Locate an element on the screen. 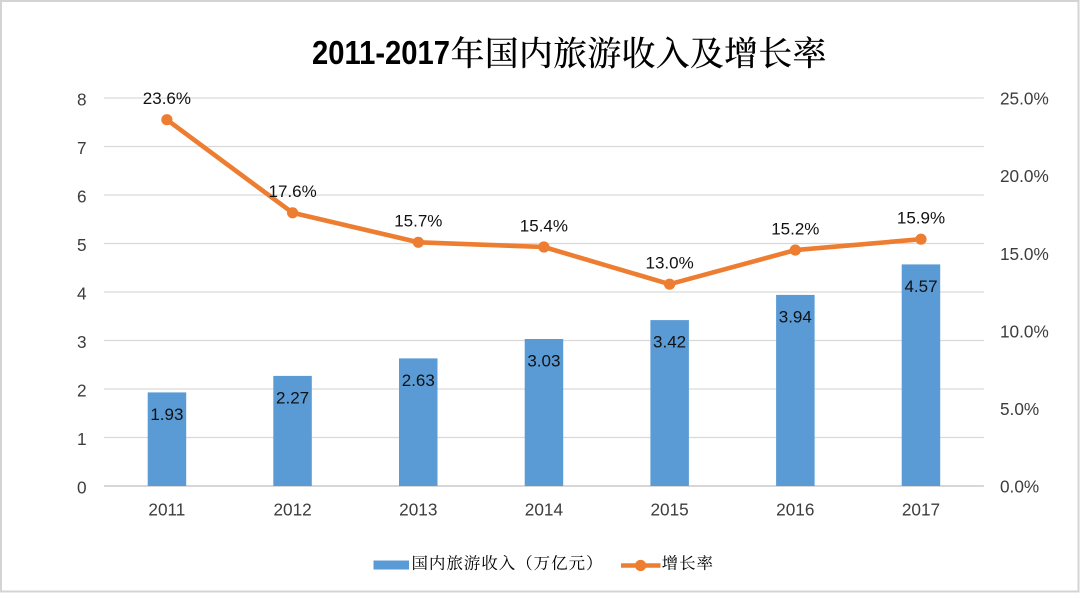  svg-text: 3.42 is located at coordinates (669, 342).